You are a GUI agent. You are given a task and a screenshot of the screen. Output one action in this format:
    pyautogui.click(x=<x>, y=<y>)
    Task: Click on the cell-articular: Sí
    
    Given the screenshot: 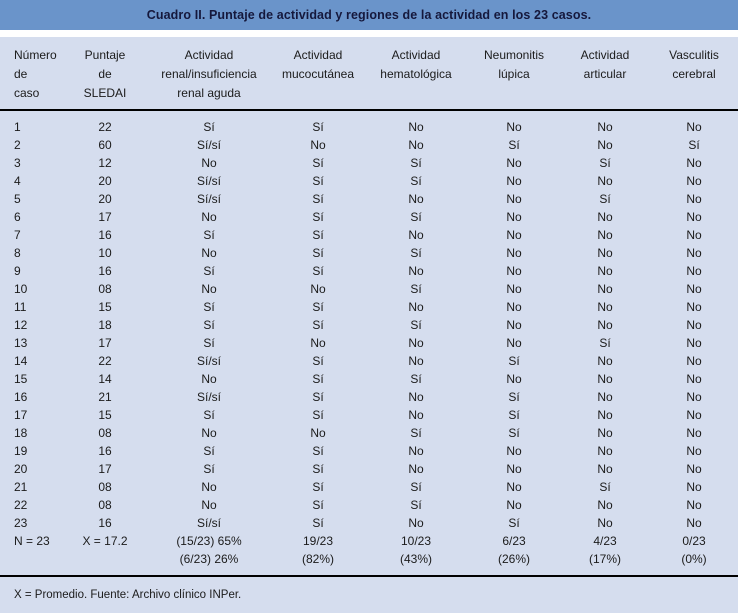 What is the action you would take?
    pyautogui.click(x=605, y=343)
    